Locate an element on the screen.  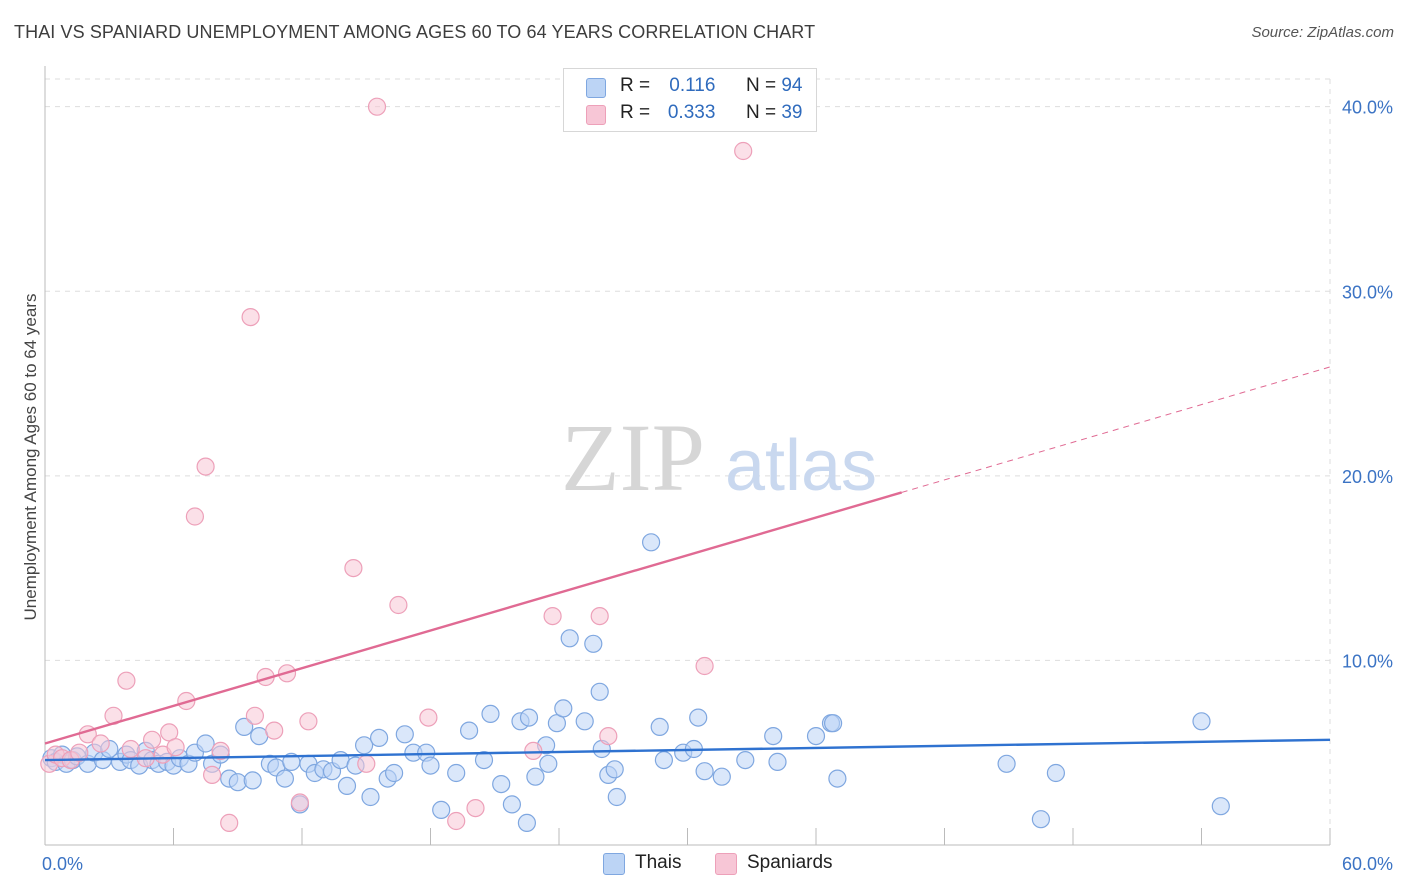
thais-legend-label: Thais is located at coordinates (658, 862).